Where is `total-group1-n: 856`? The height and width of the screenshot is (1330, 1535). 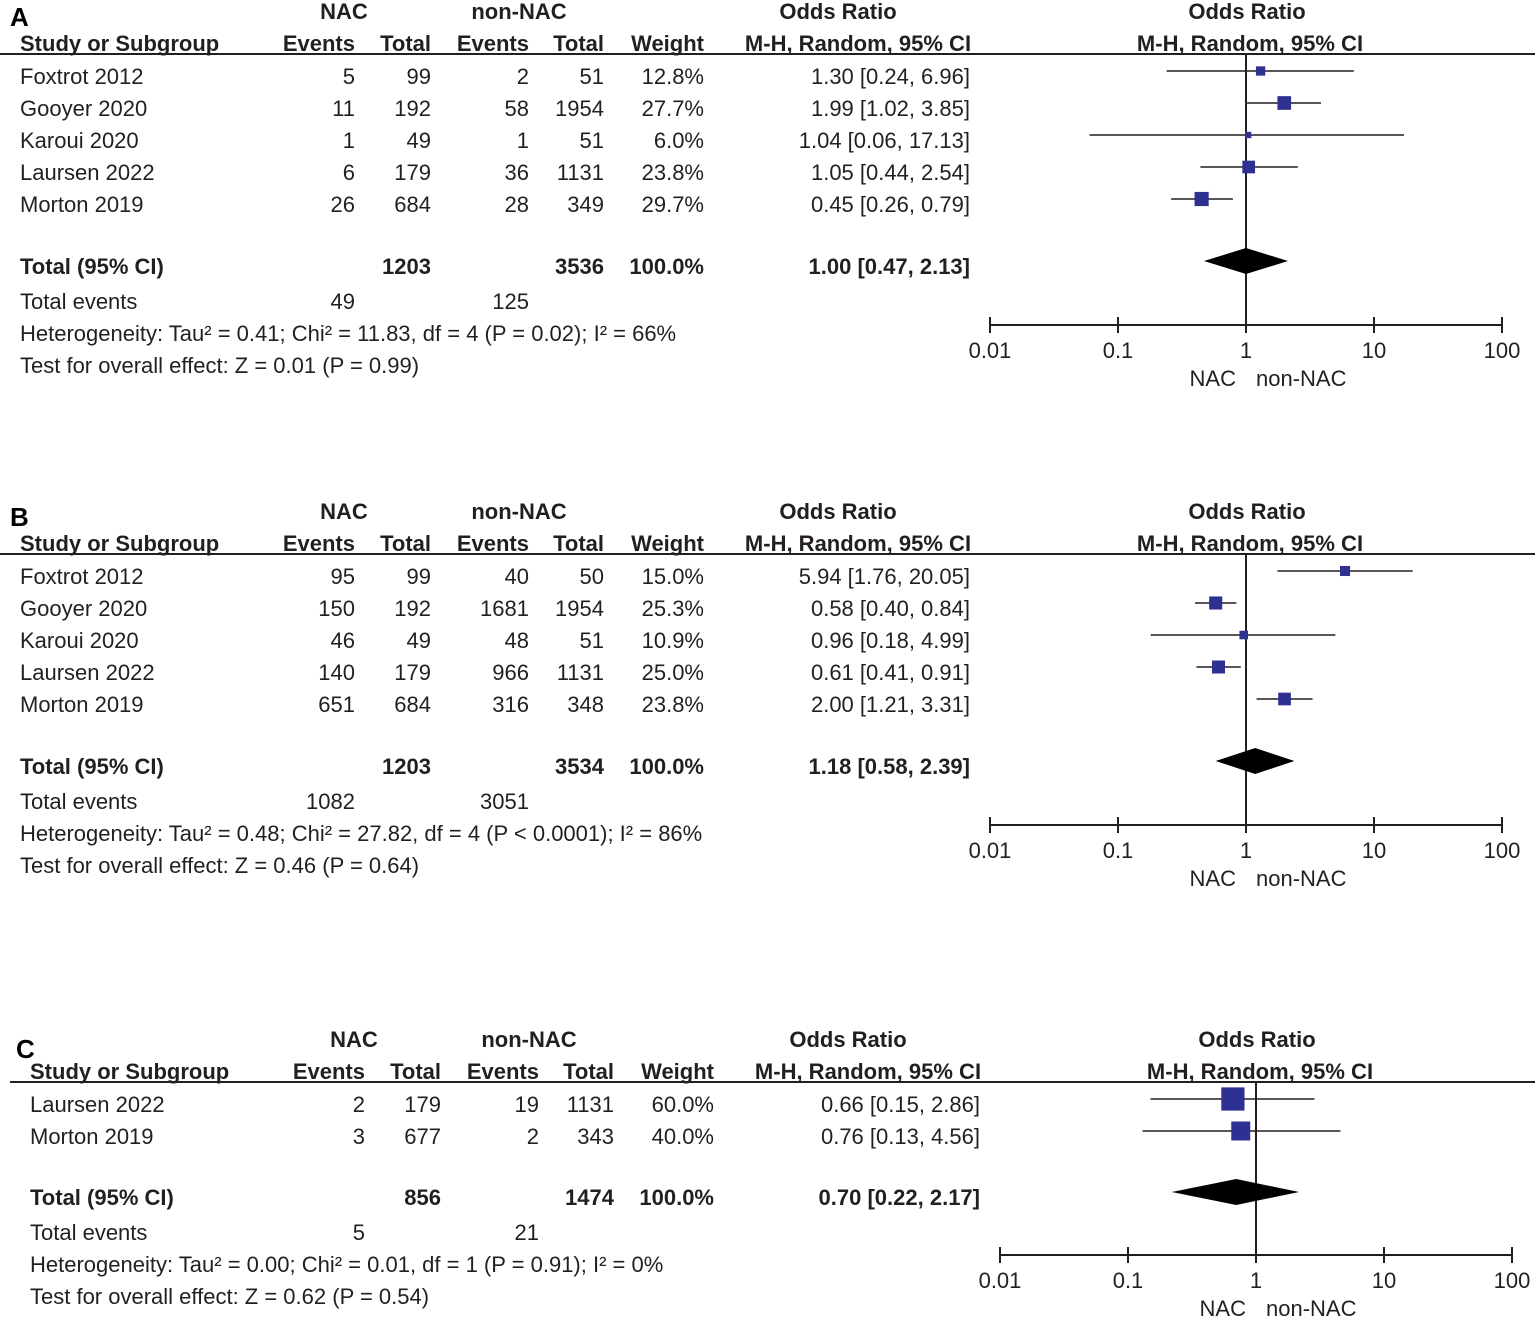 total-group1-n: 856 is located at coordinates (422, 1197).